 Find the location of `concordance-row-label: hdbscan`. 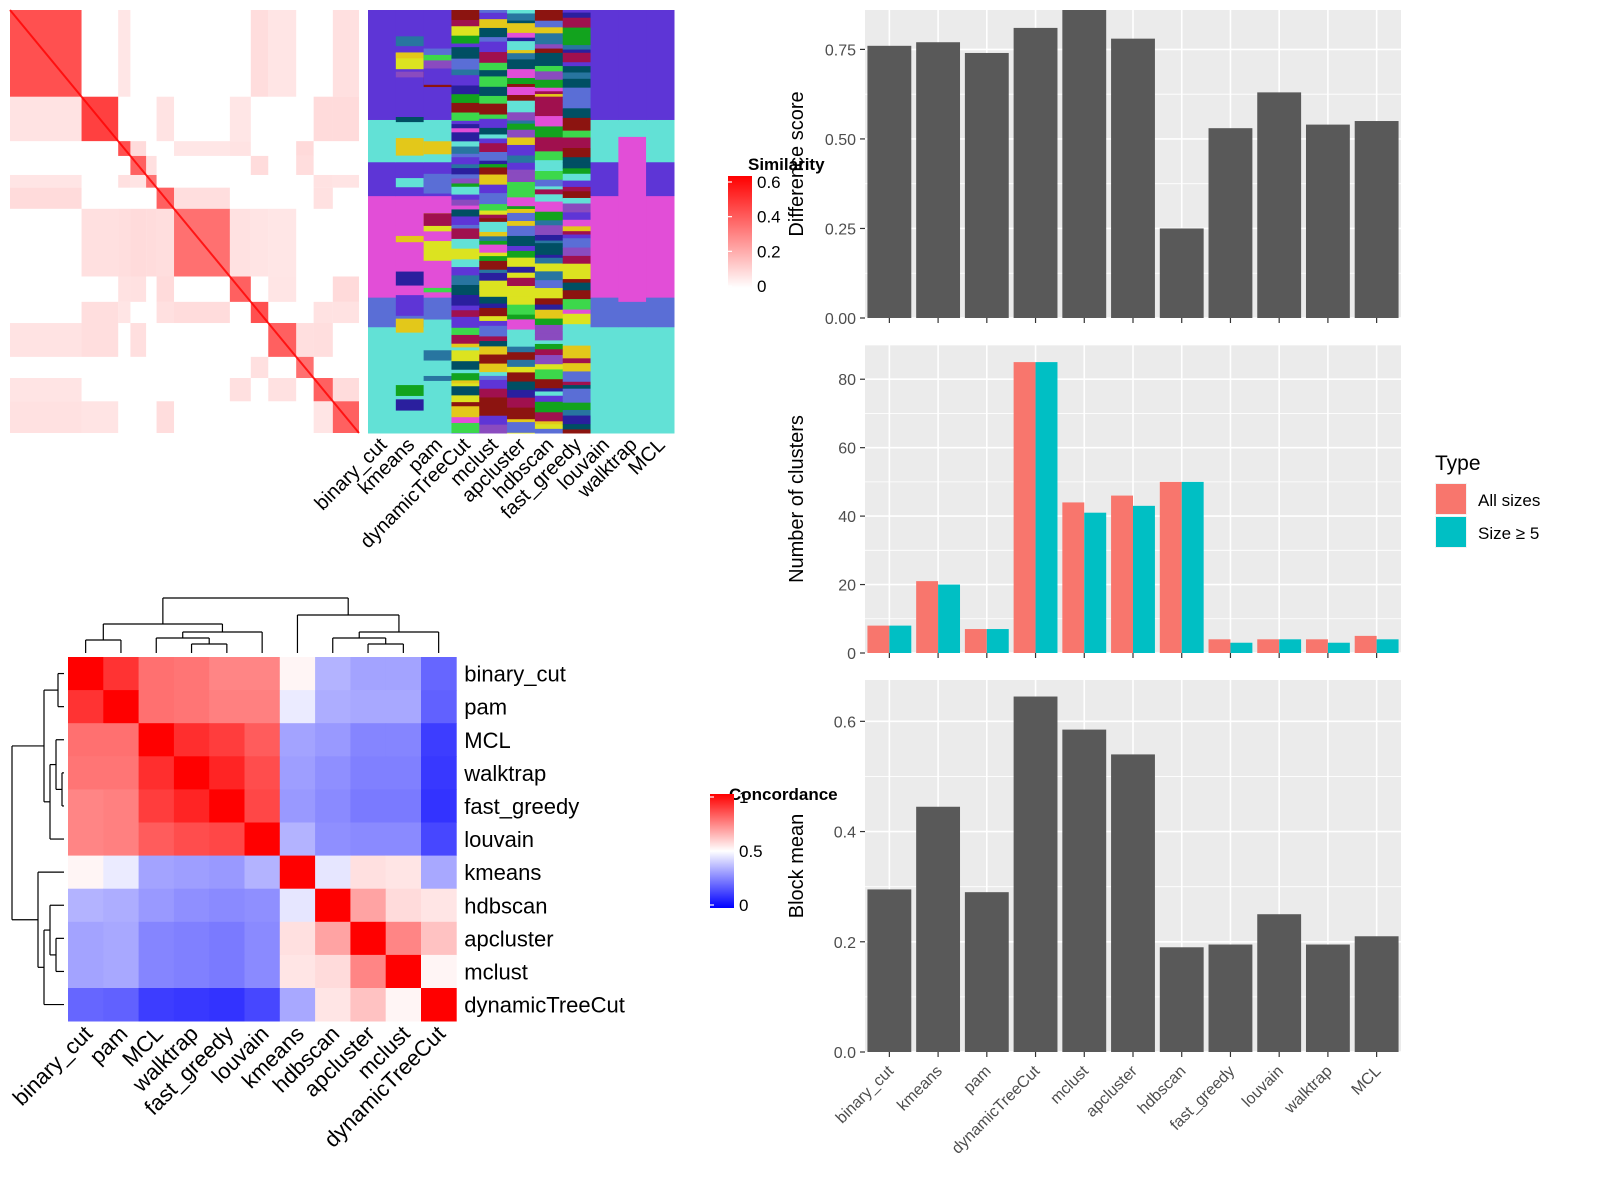

concordance-row-label: hdbscan is located at coordinates (505, 905).